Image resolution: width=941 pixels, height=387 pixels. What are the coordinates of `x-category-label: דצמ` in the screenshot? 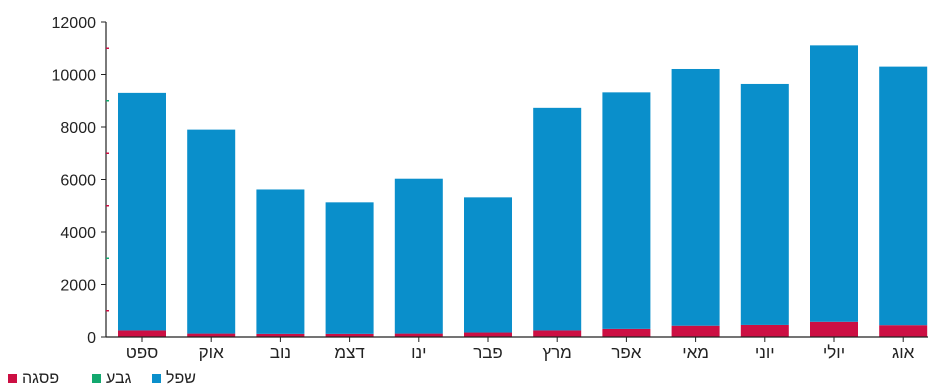 It's located at (349, 352).